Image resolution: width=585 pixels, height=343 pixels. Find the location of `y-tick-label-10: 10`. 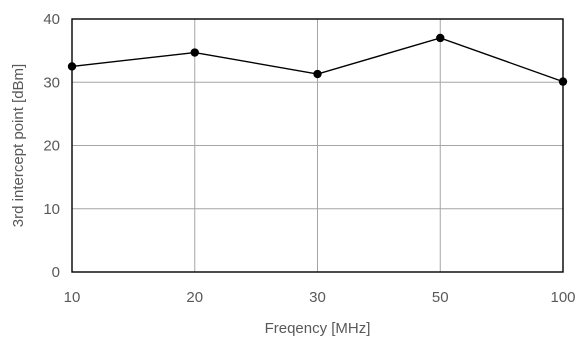

y-tick-label-10: 10 is located at coordinates (51, 209).